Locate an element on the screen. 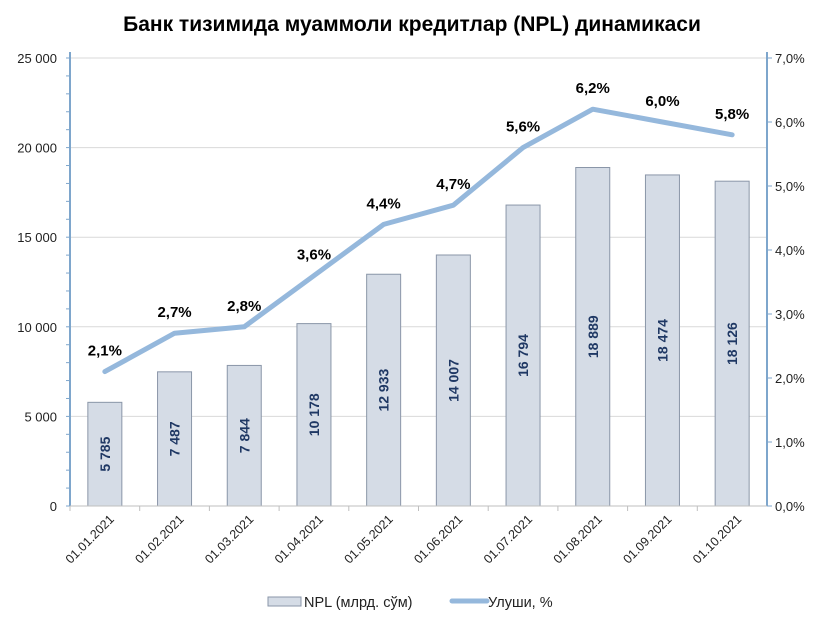 This screenshot has height=626, width=825. line-value-label: 2,8% is located at coordinates (244, 306).